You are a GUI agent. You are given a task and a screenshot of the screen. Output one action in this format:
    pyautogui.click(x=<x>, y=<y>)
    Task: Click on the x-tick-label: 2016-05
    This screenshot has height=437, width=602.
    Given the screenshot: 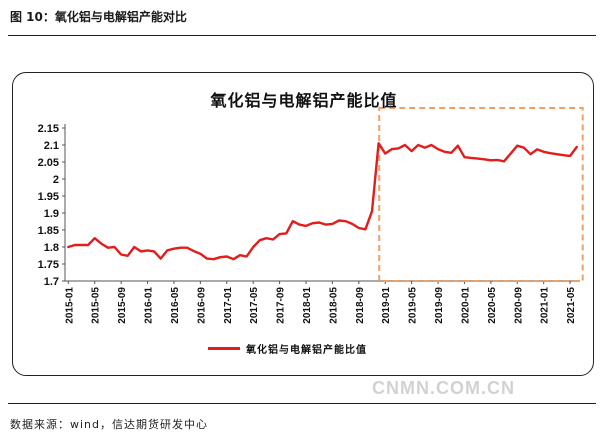 What is the action you would take?
    pyautogui.click(x=175, y=305)
    